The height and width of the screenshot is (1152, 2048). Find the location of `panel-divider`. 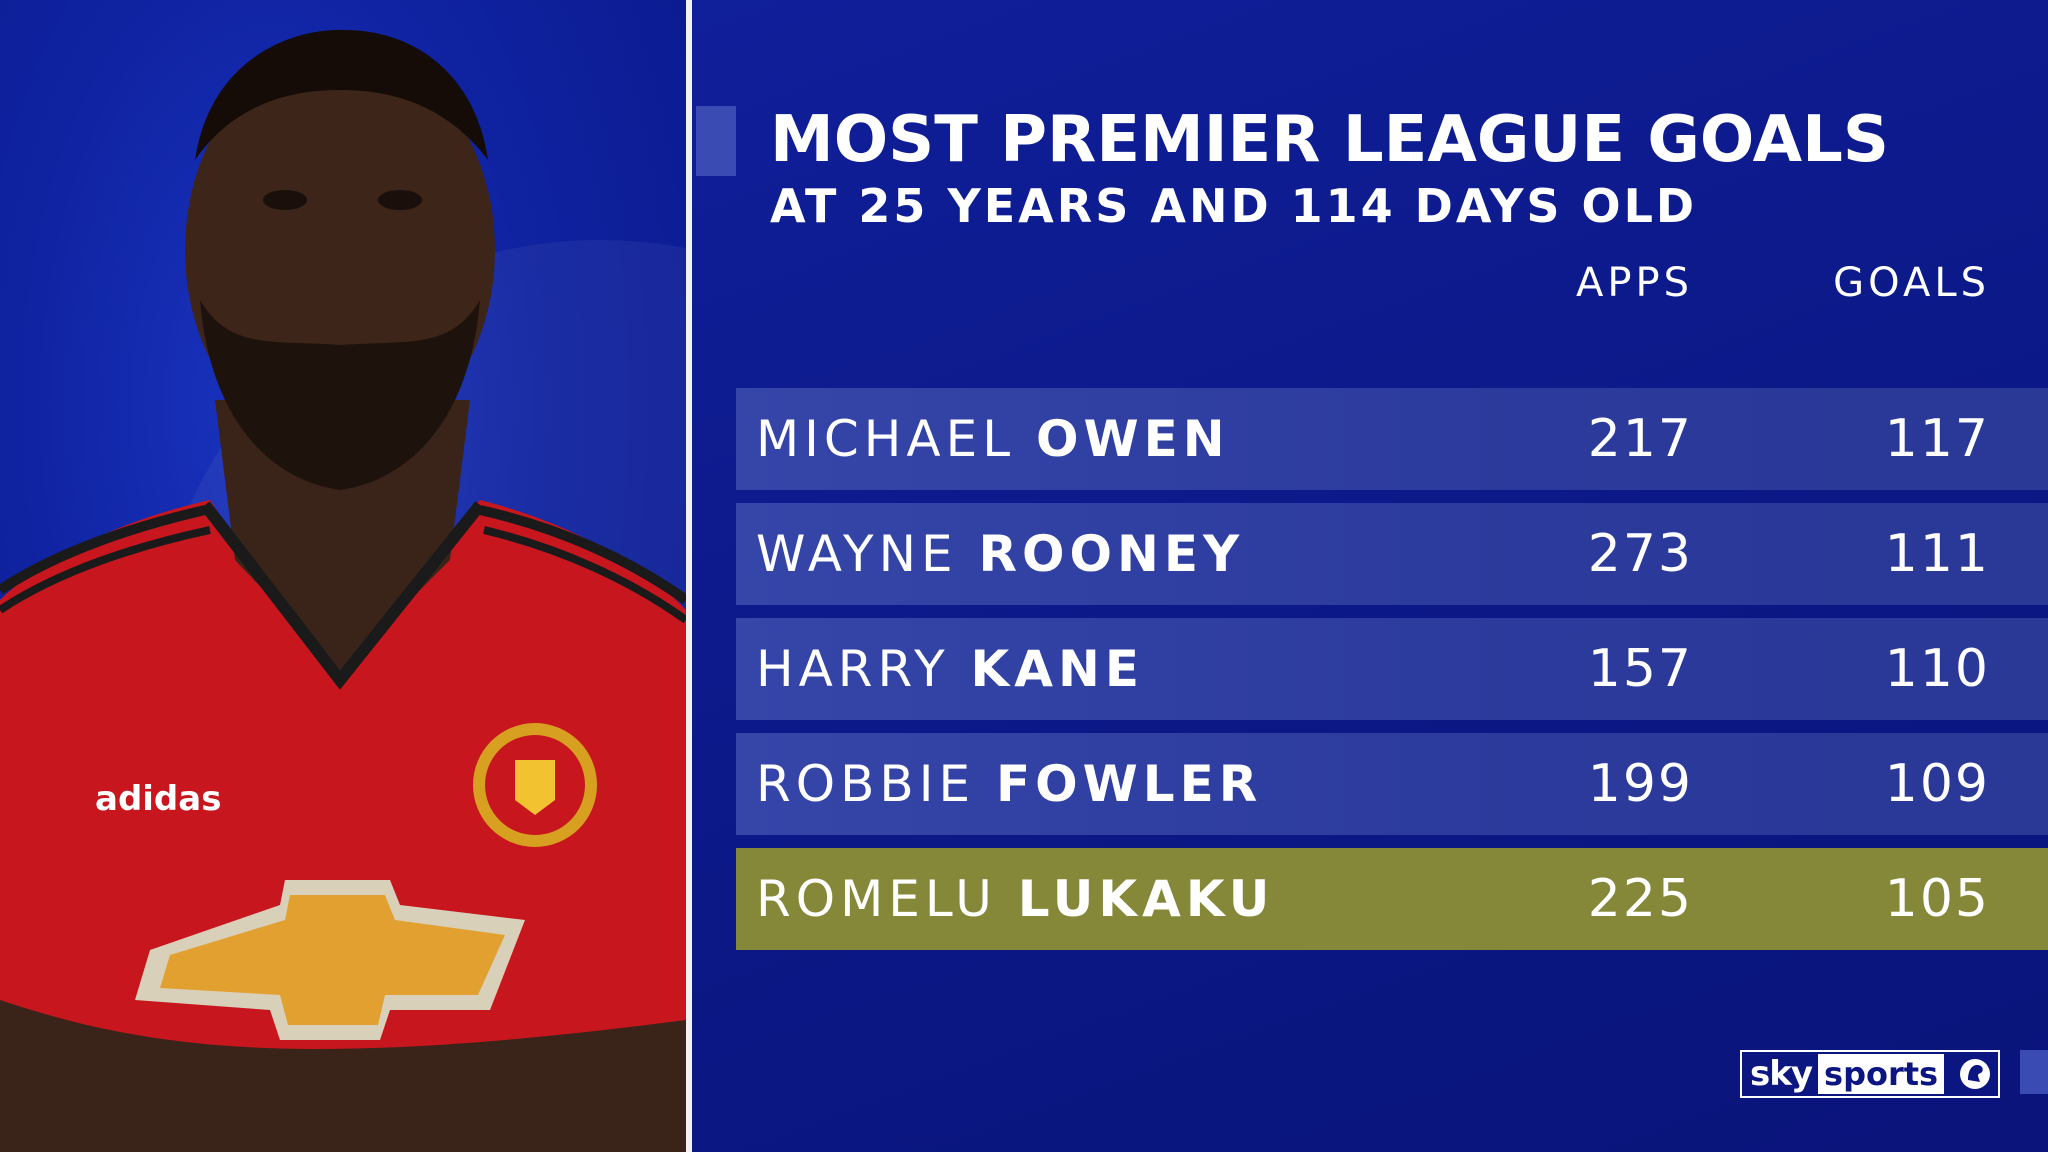

panel-divider is located at coordinates (689, 576).